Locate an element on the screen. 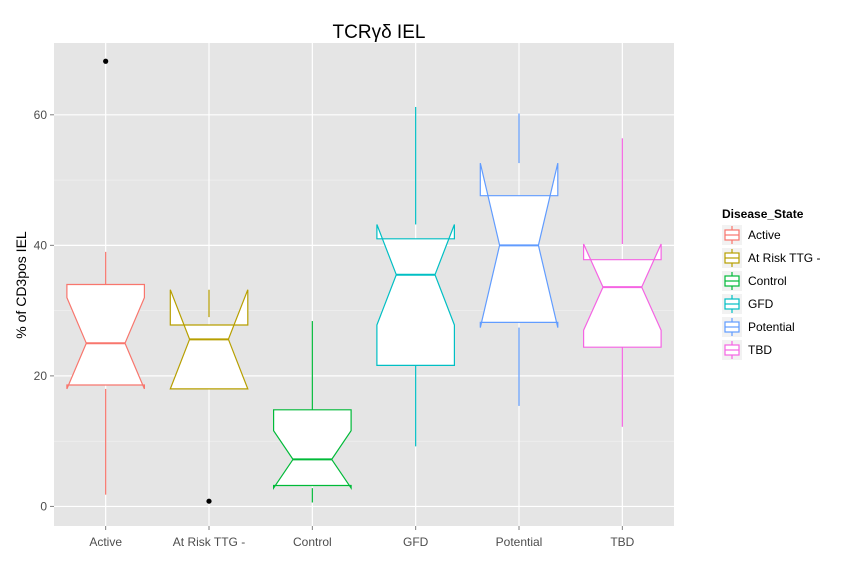  chart-title: TCRγδ IEL is located at coordinates (379, 32).